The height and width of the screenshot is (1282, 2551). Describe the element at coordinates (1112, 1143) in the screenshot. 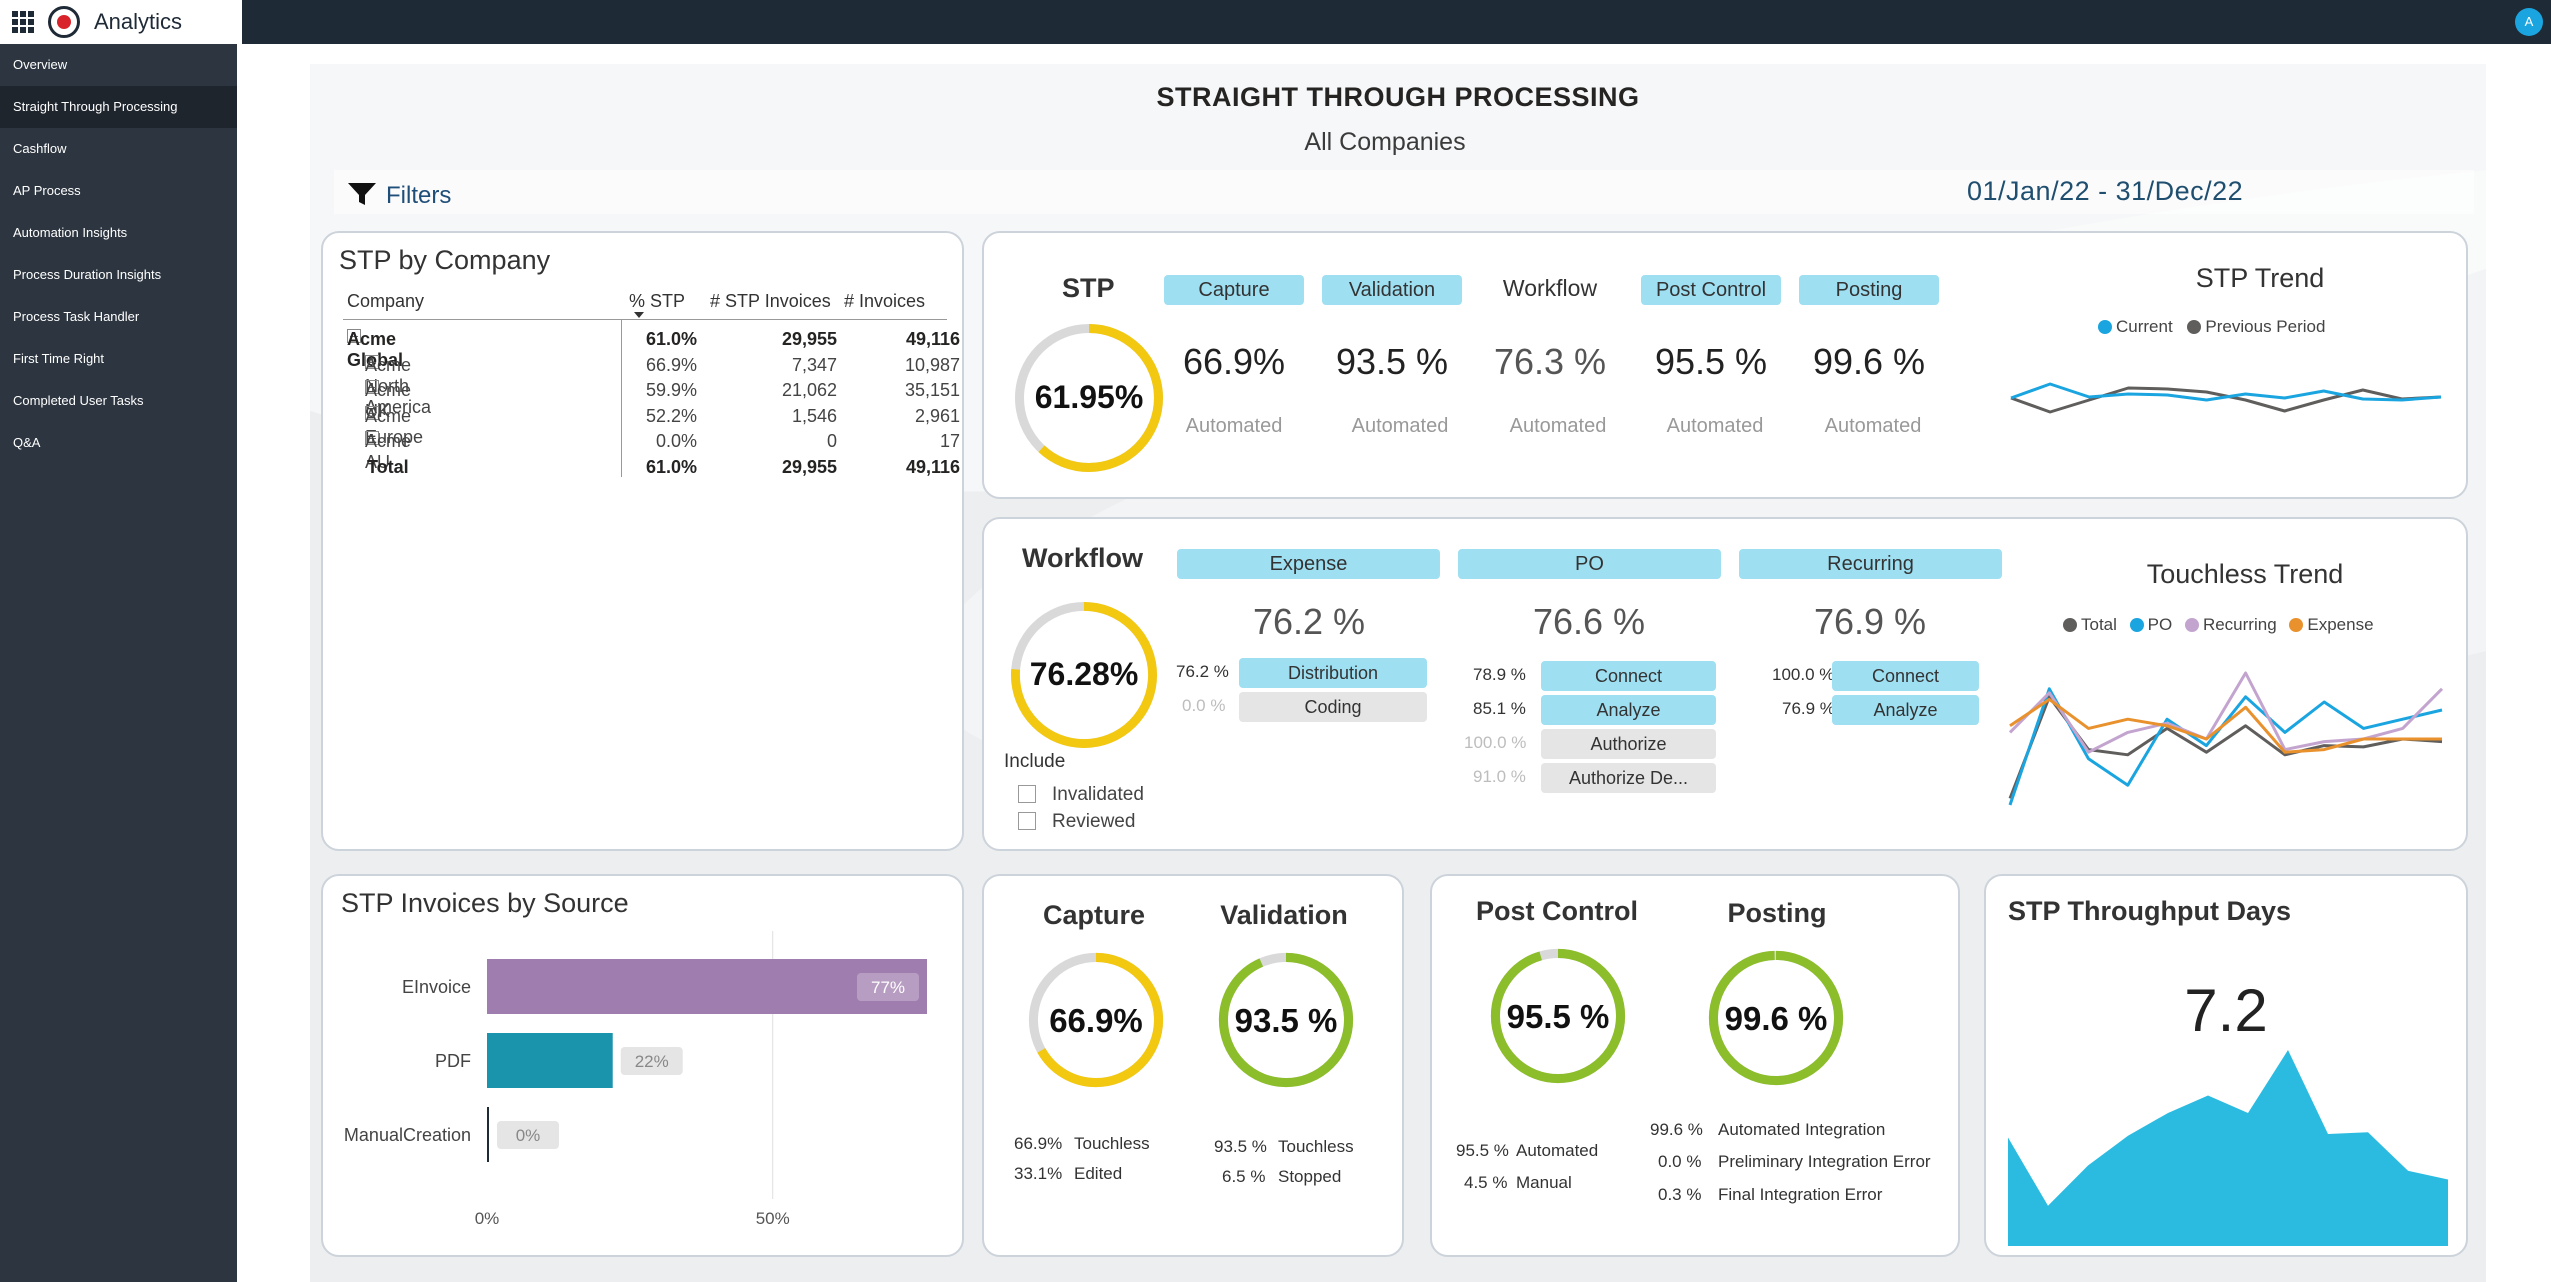

I see `capture-label: Touchless` at that location.